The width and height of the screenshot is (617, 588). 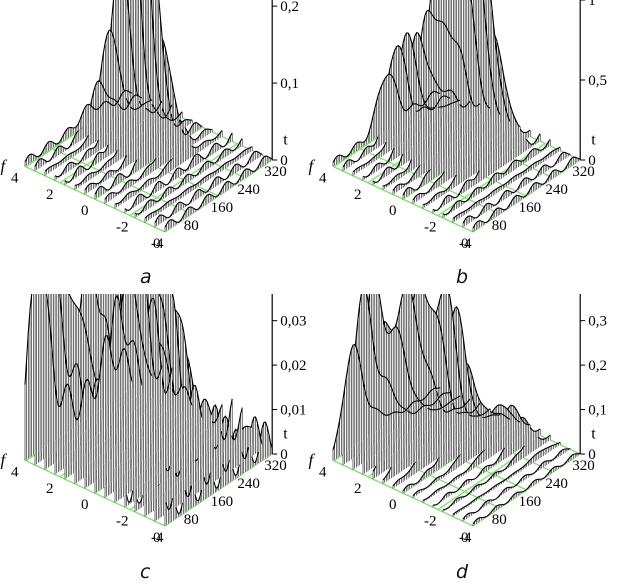 I want to click on z-tick-label: 0,03, so click(x=293, y=322).